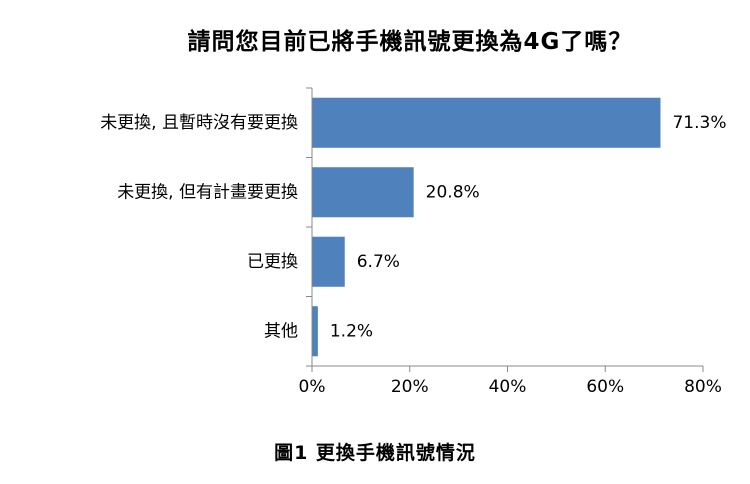 The width and height of the screenshot is (750, 484). I want to click on x-tick-label-4: 80%, so click(703, 387).